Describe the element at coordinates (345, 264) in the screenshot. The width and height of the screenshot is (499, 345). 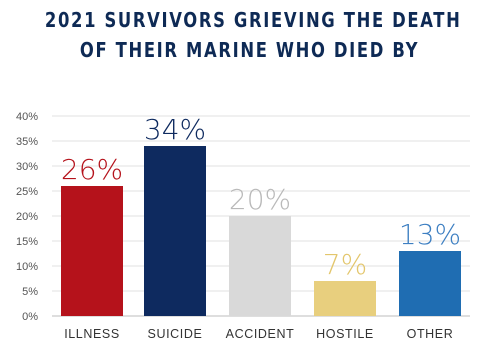
I see `data-label: 7%` at that location.